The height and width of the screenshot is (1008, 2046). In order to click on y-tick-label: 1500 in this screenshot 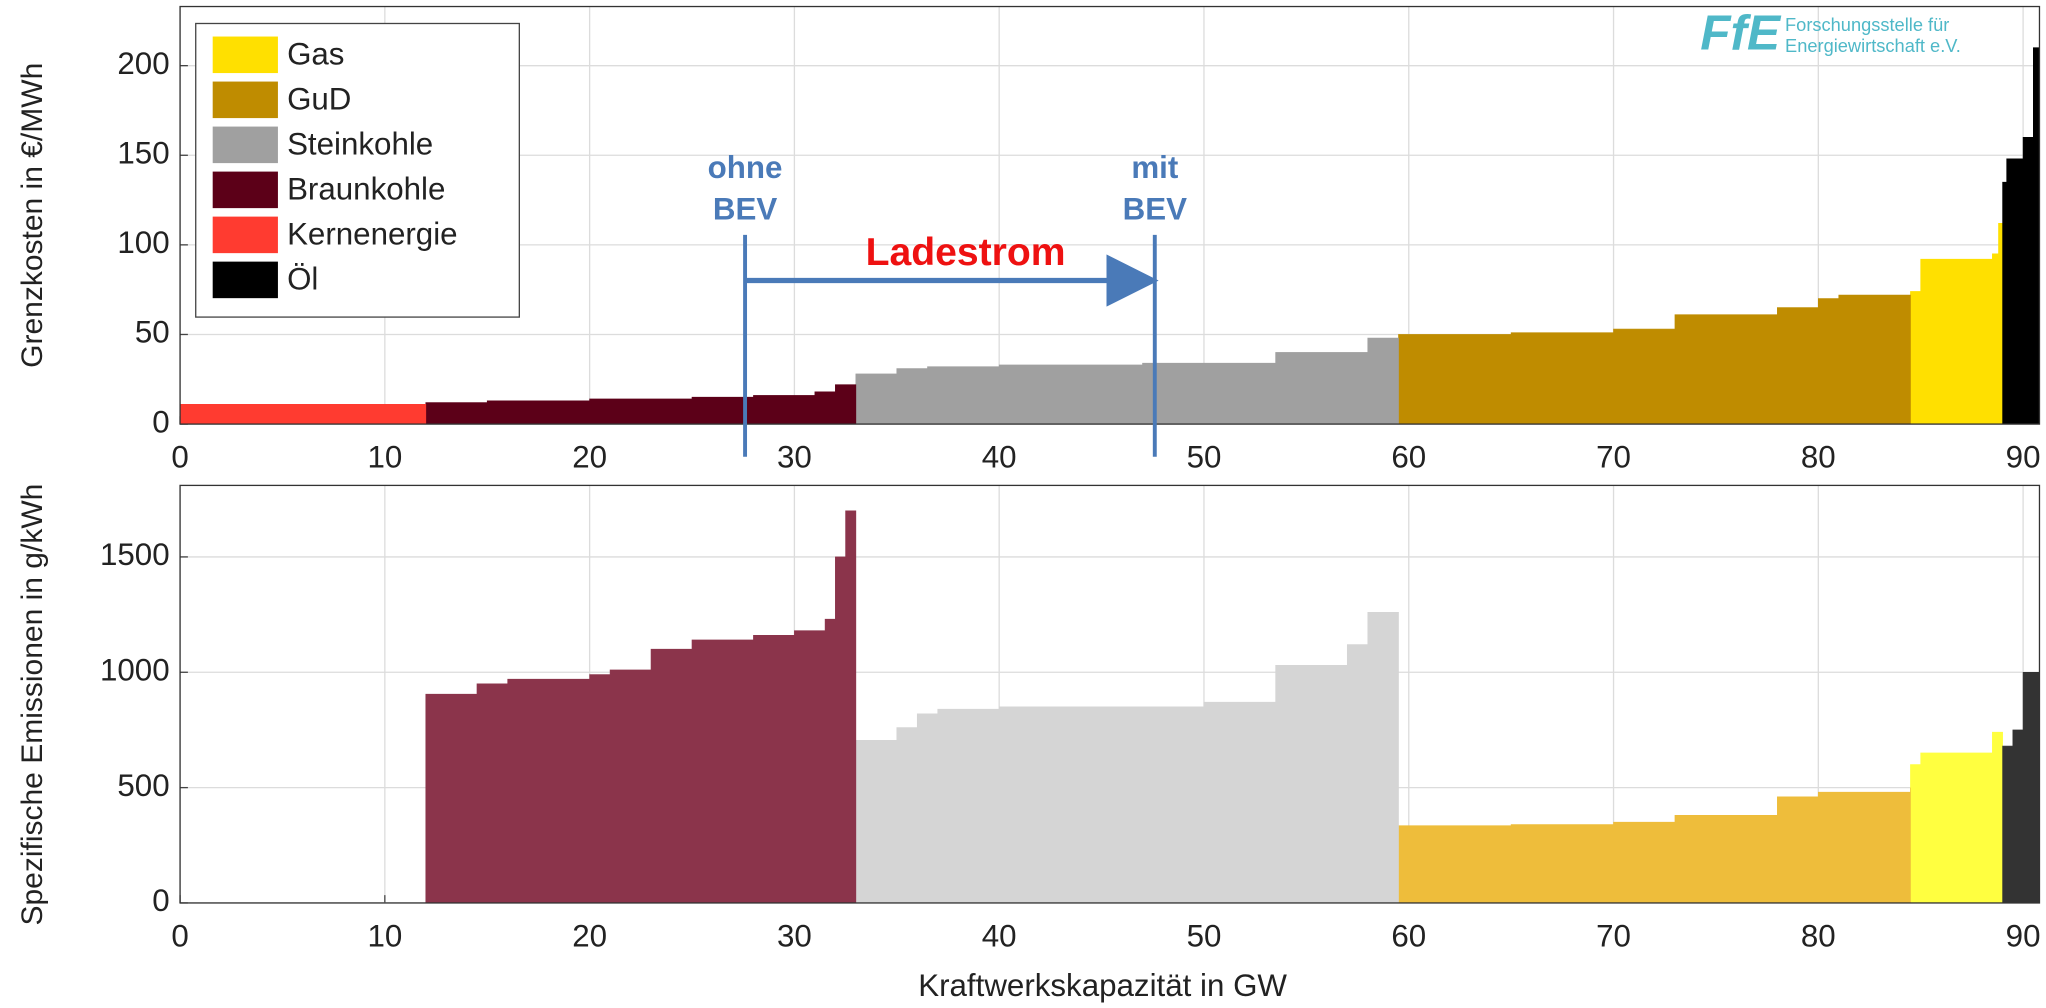, I will do `click(135, 554)`.